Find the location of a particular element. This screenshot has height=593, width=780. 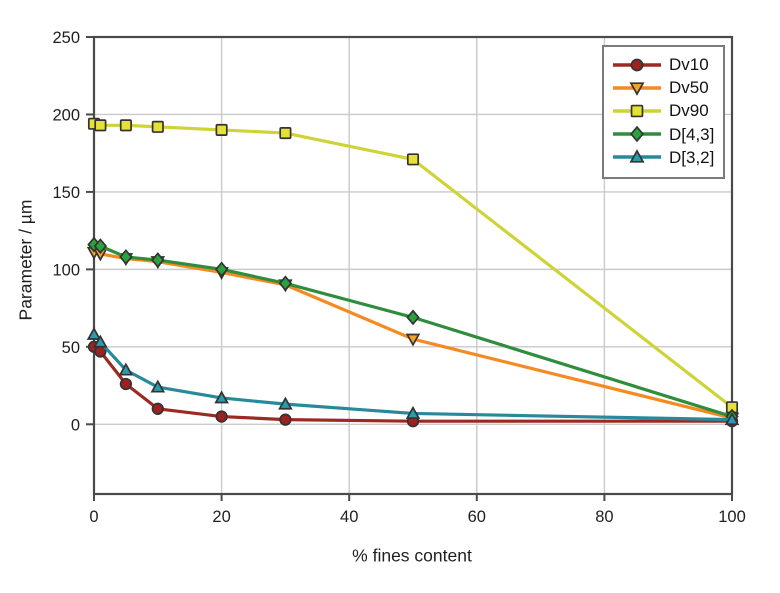

legend-item-dv50: Dv50 is located at coordinates (667, 87).